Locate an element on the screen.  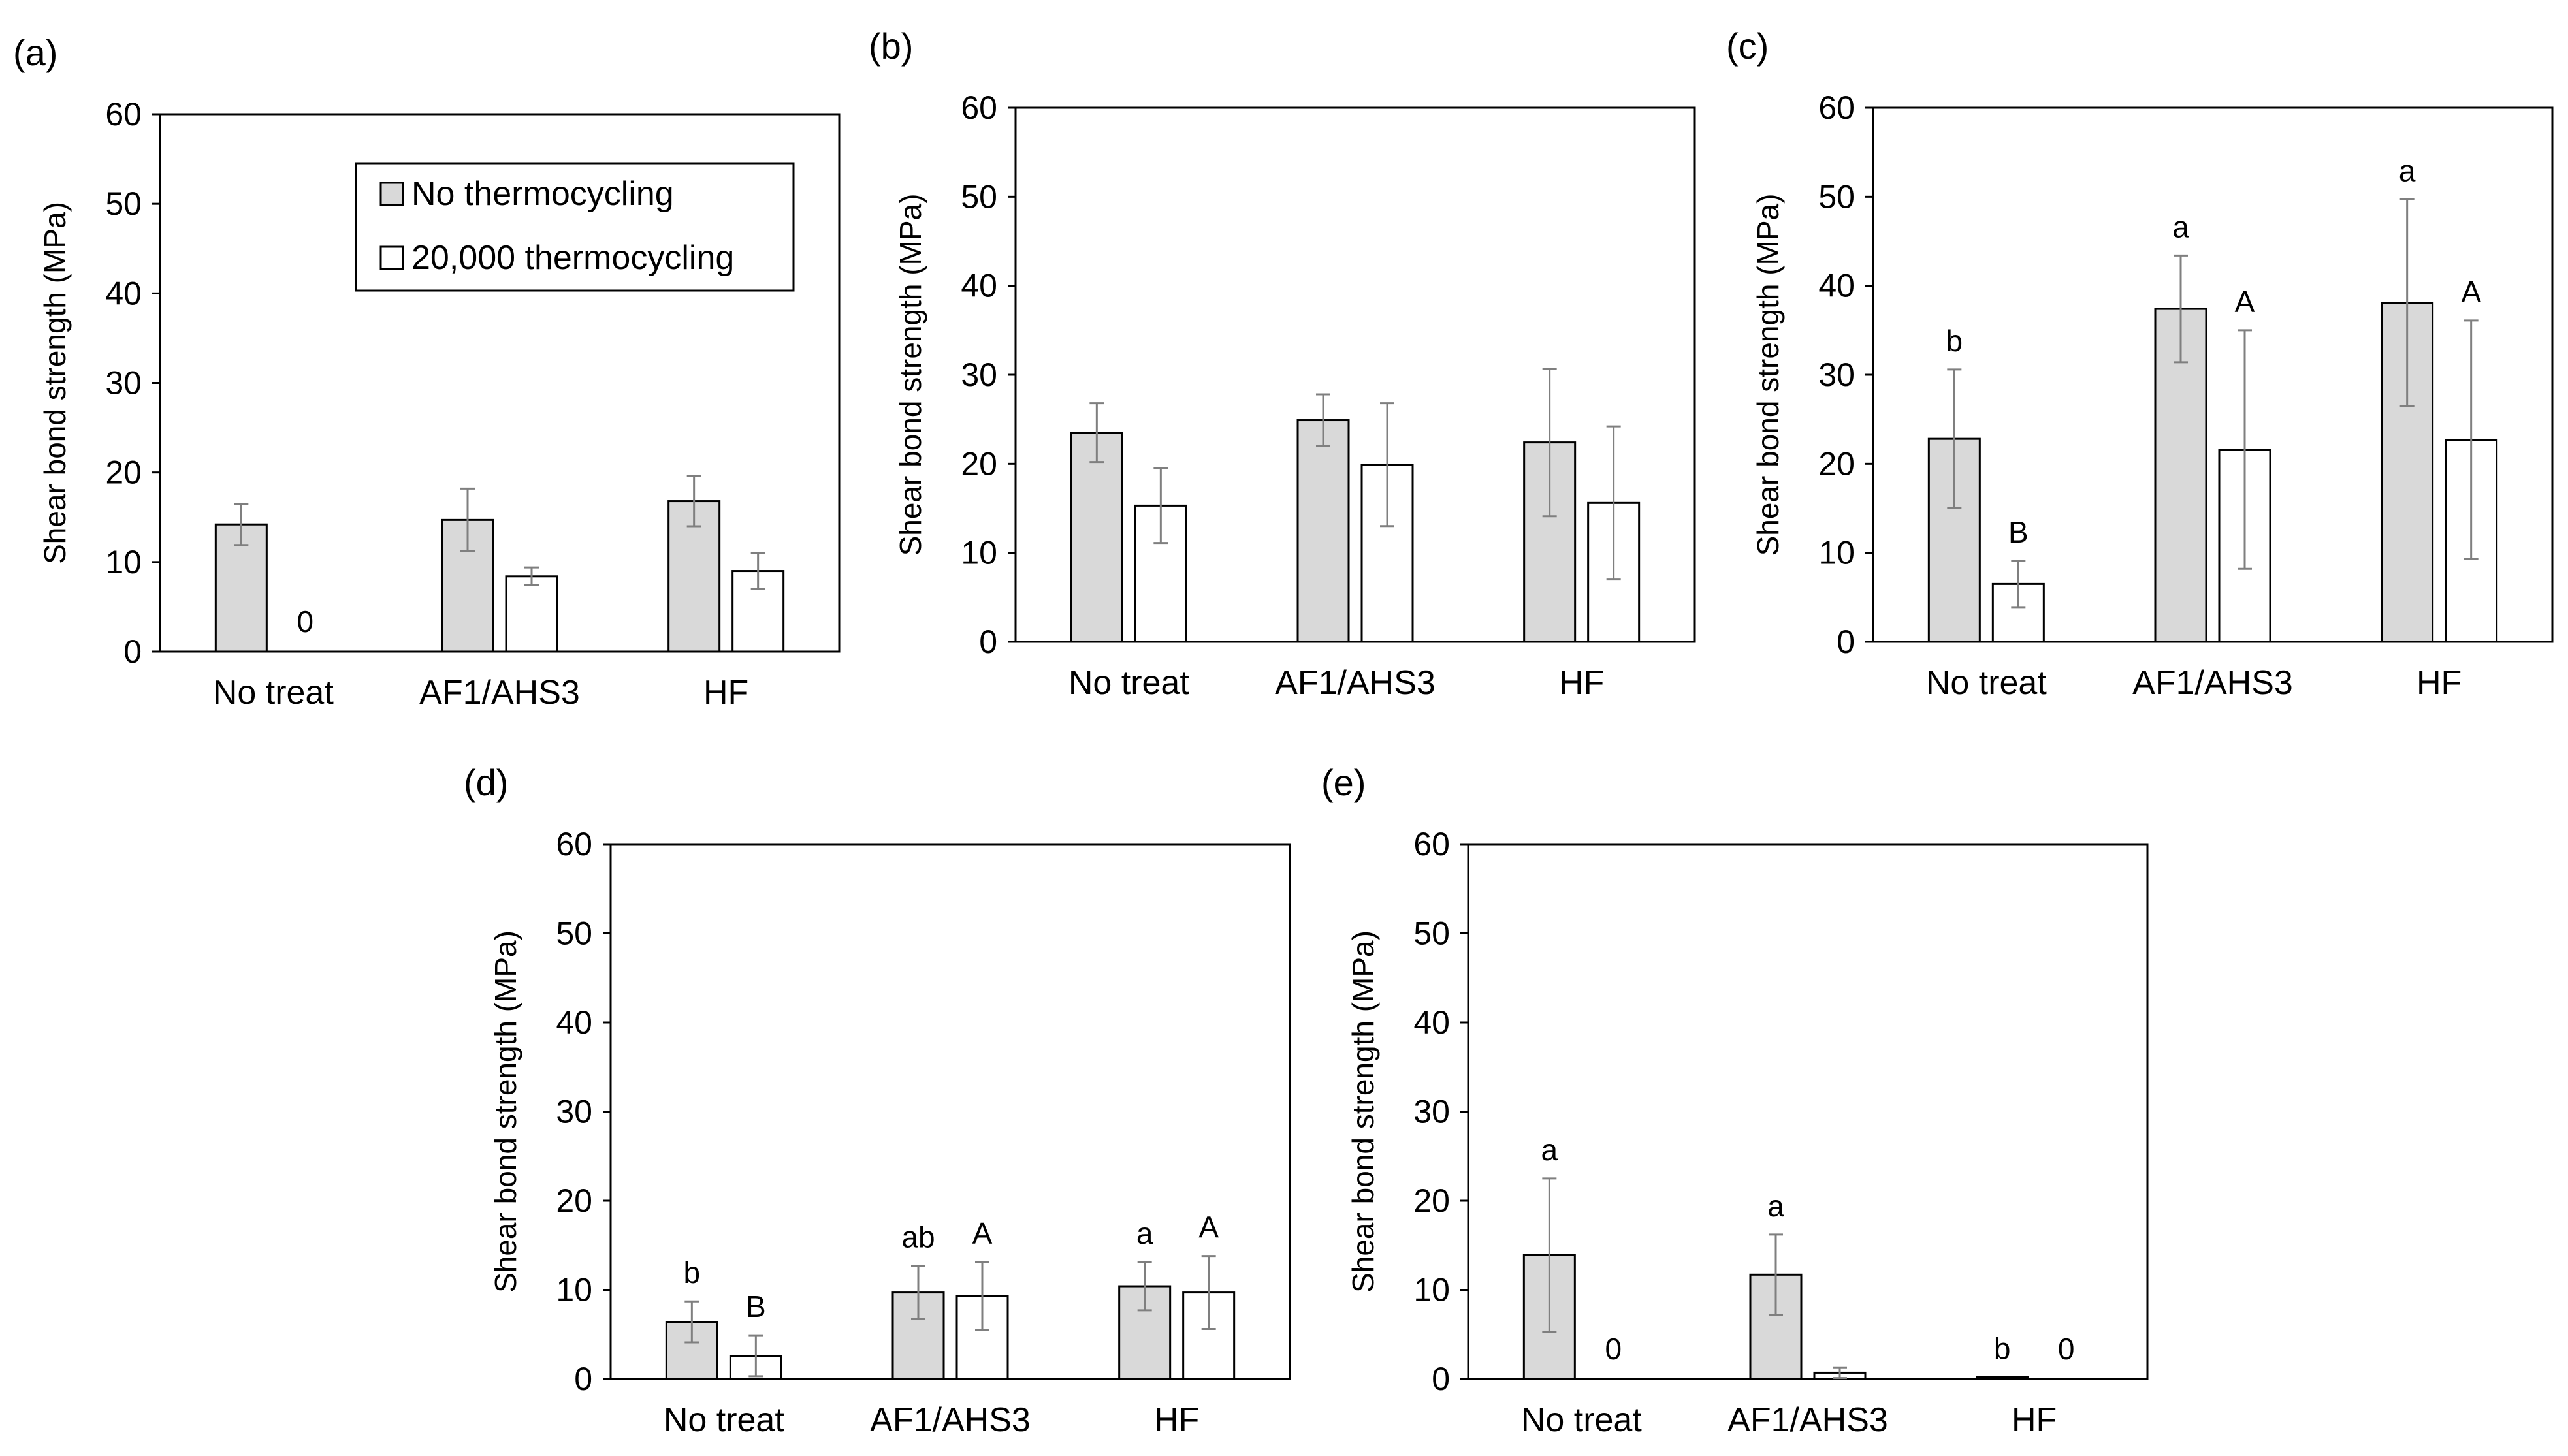
legend-entry: No thermocycling is located at coordinates (542, 194).